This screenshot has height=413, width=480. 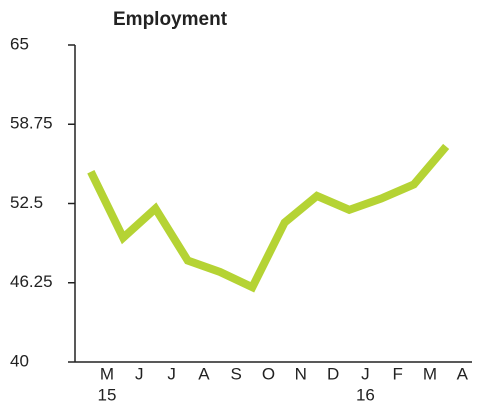 I want to click on x-sublabel: 15, so click(x=107, y=394).